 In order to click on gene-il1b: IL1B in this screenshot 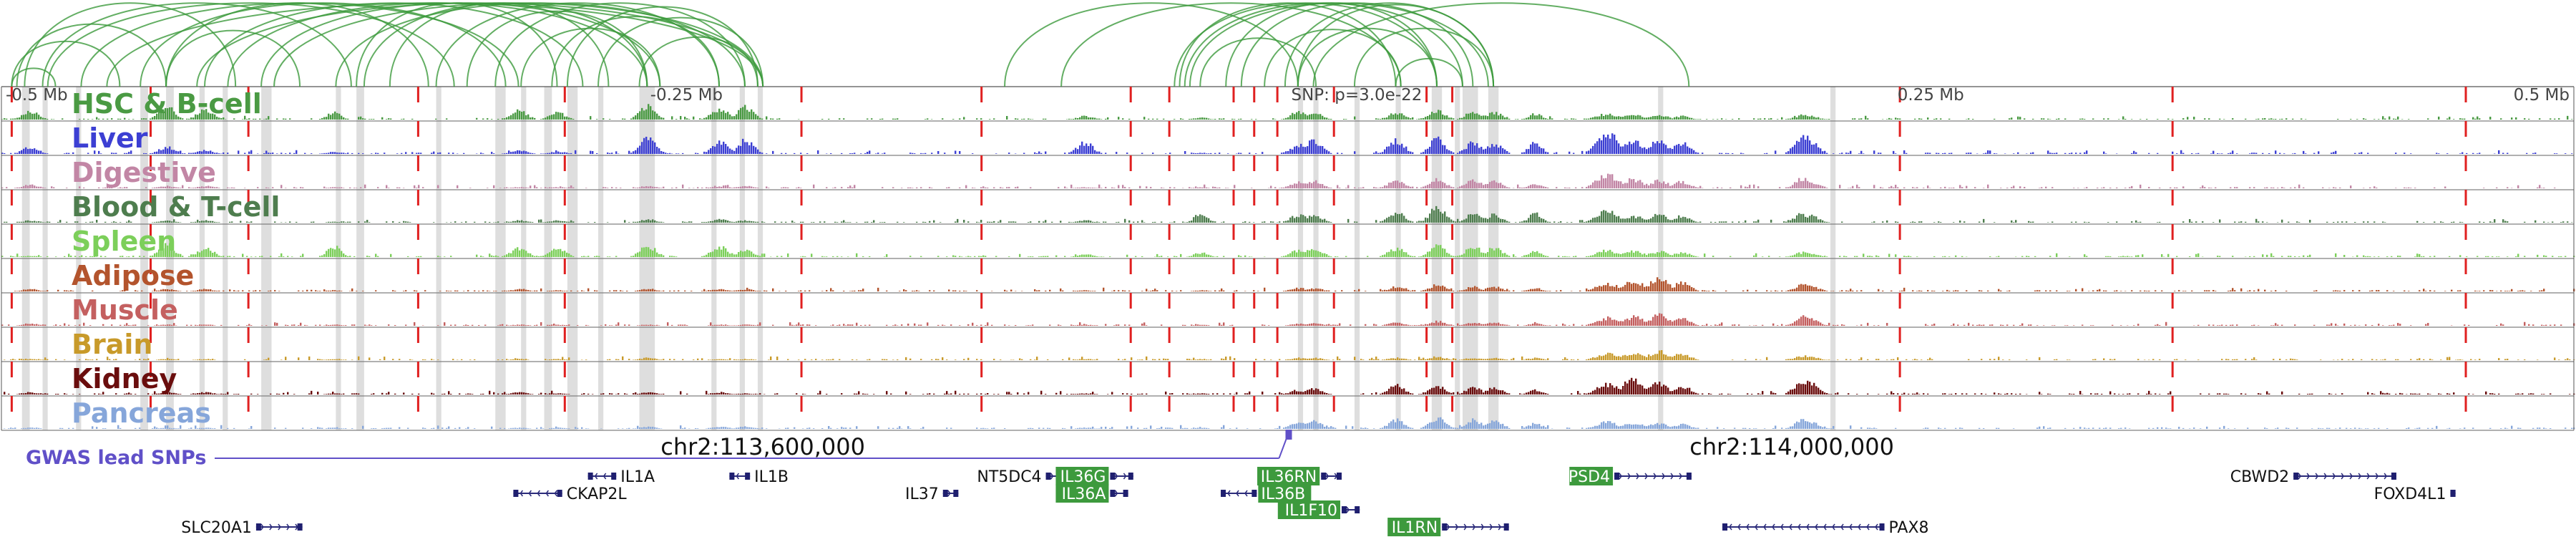, I will do `click(759, 477)`.